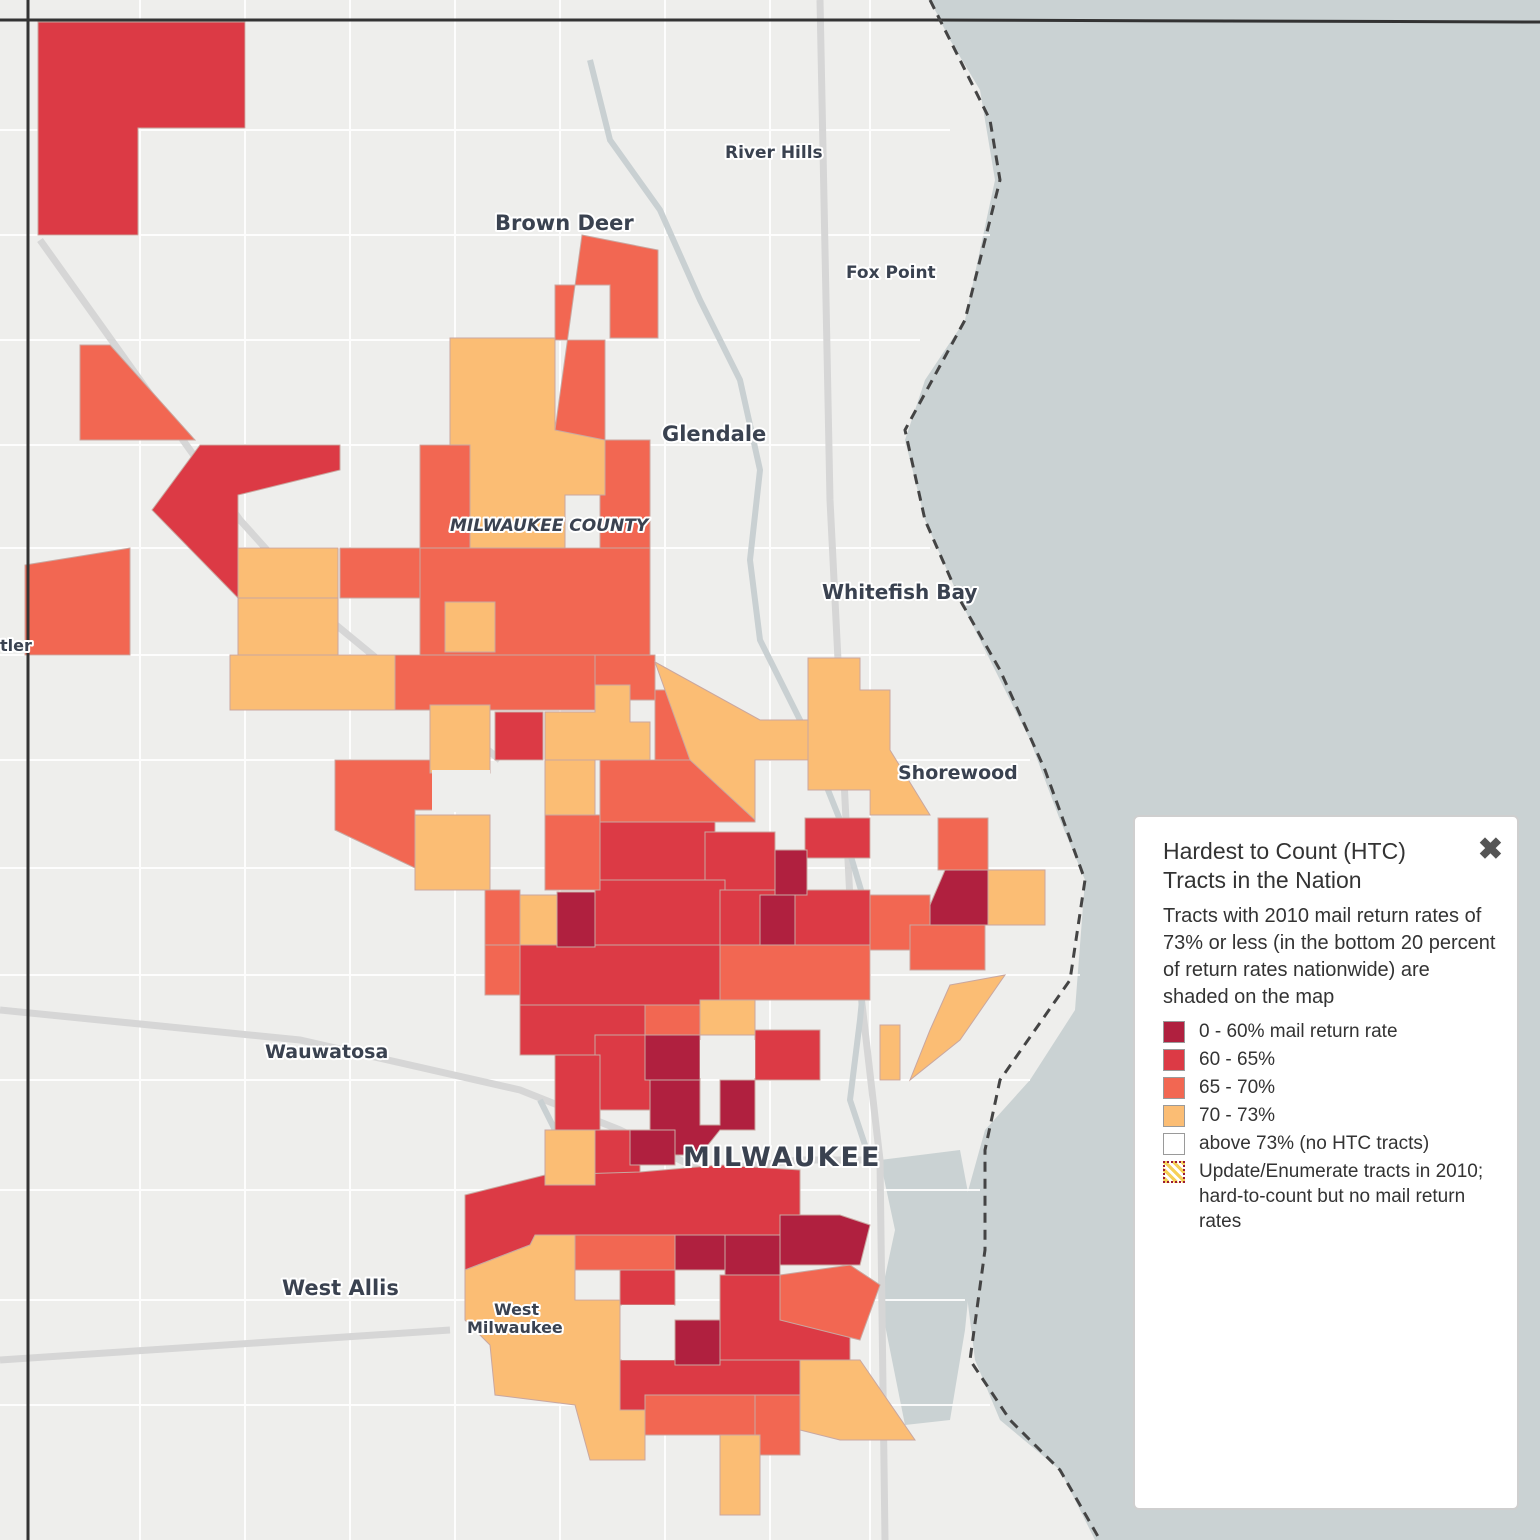 This screenshot has height=1540, width=1540. What do you see at coordinates (1330, 1087) in the screenshot?
I see `legend-item-65-70: 65 - 70%` at bounding box center [1330, 1087].